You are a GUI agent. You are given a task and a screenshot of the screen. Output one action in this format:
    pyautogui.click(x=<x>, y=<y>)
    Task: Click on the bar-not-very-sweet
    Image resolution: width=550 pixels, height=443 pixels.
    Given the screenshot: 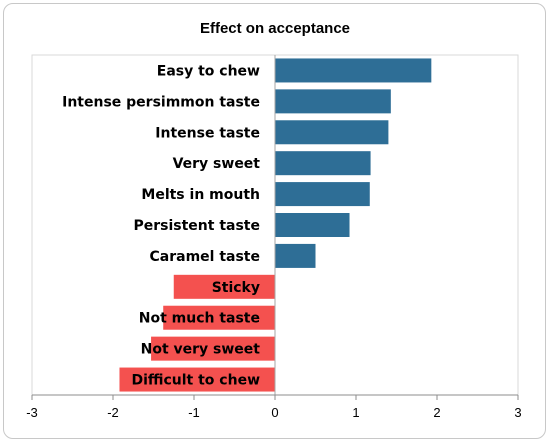 What is the action you would take?
    pyautogui.click(x=213, y=348)
    